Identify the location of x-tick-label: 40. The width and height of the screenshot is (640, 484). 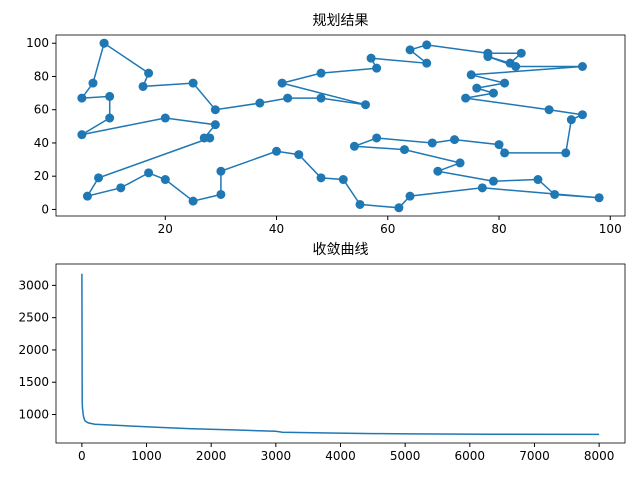
(276, 229).